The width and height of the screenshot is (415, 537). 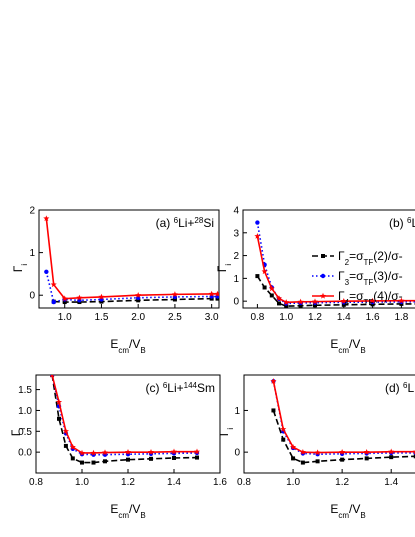 I want to click on y-tick-label: 4, so click(x=236, y=211).